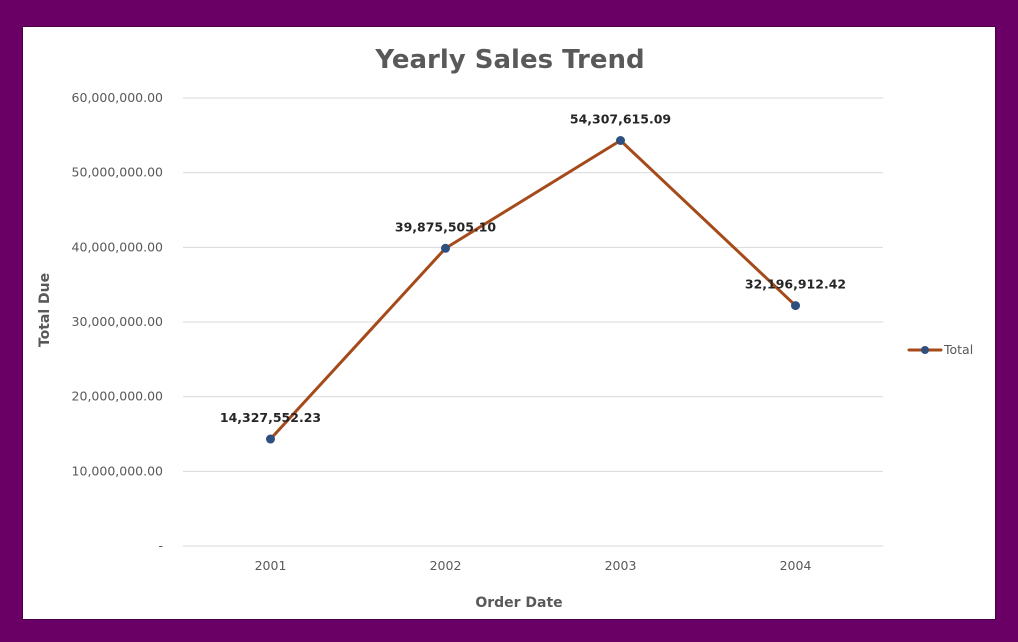 This screenshot has width=1018, height=642. I want to click on y-tick-label: 60,000,000.00, so click(117, 97).